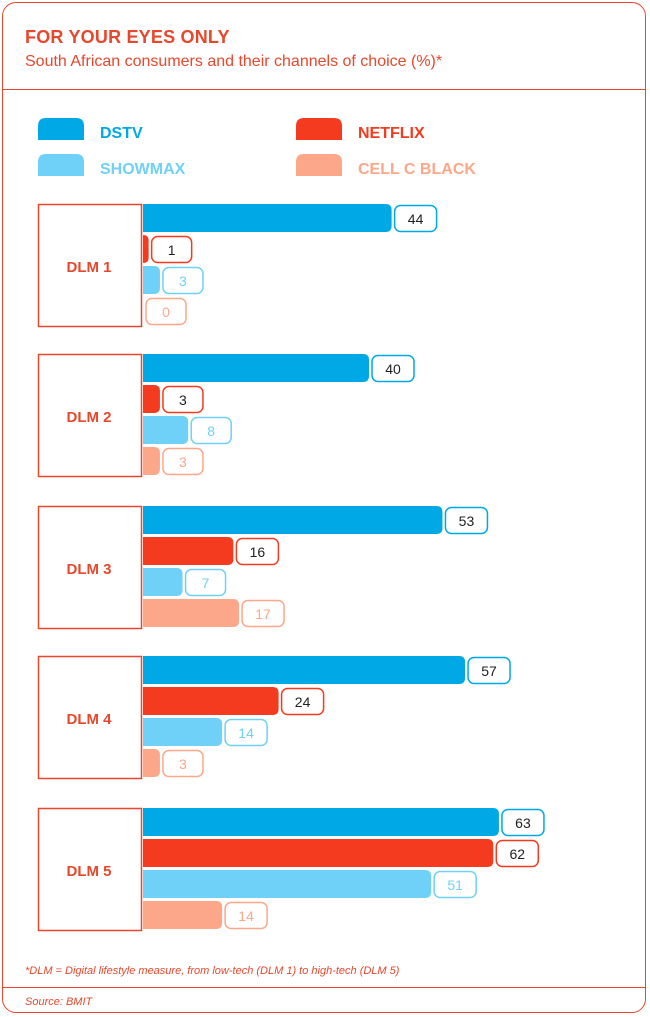  I want to click on data-label-dlm-3-showmax: 7, so click(206, 583).